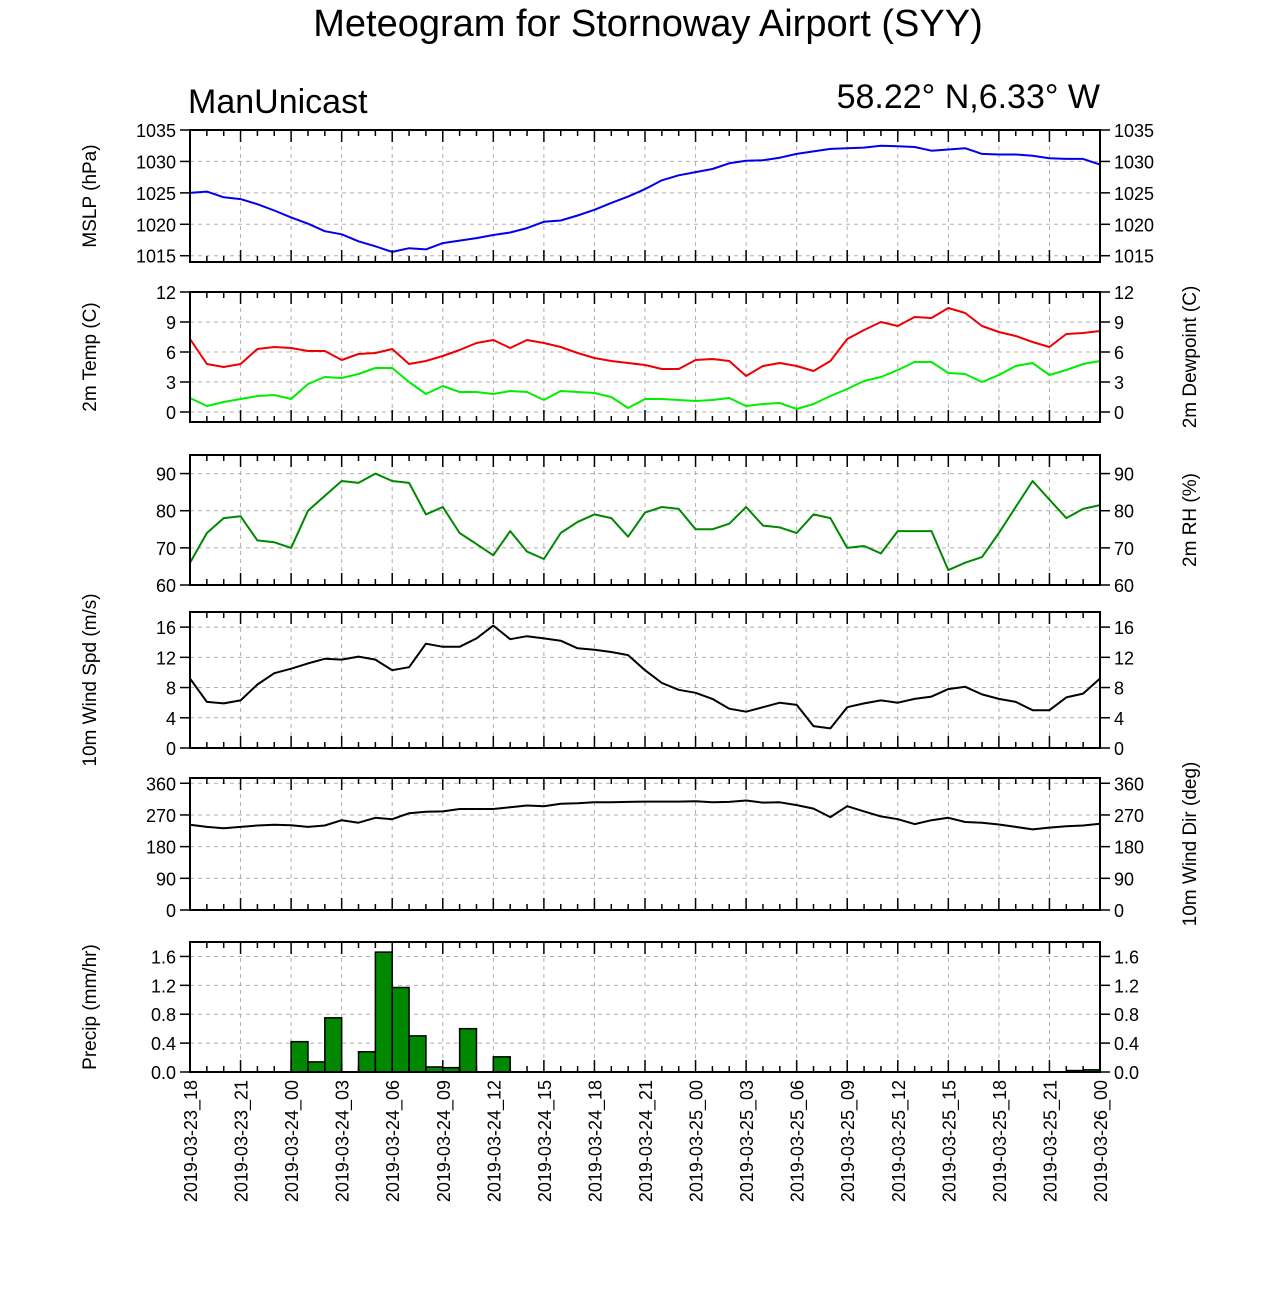 The width and height of the screenshot is (1275, 1299). I want to click on y-tick-label-left: 0.4, so click(163, 1044).